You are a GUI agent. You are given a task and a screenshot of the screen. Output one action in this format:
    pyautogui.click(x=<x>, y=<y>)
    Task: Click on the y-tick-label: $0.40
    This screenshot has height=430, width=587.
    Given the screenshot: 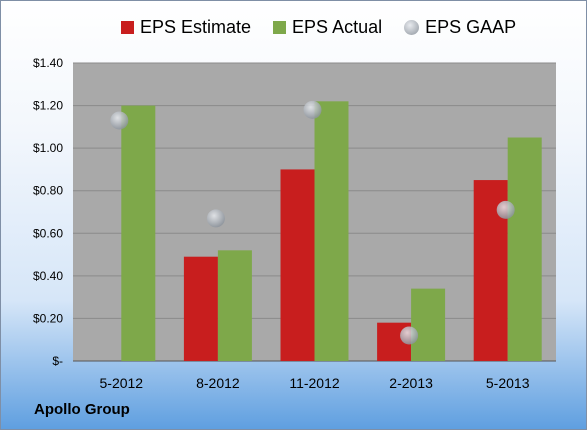 What is the action you would take?
    pyautogui.click(x=48, y=276)
    